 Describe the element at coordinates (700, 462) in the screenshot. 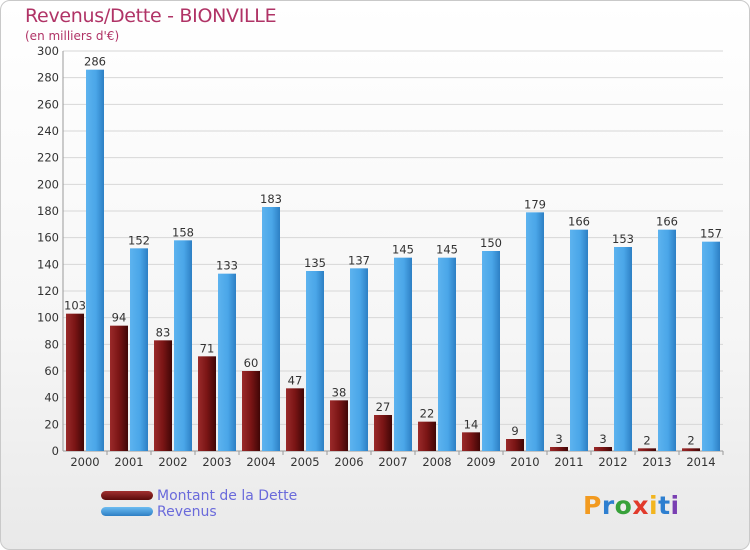

I see `x-tick-label: 2014` at that location.